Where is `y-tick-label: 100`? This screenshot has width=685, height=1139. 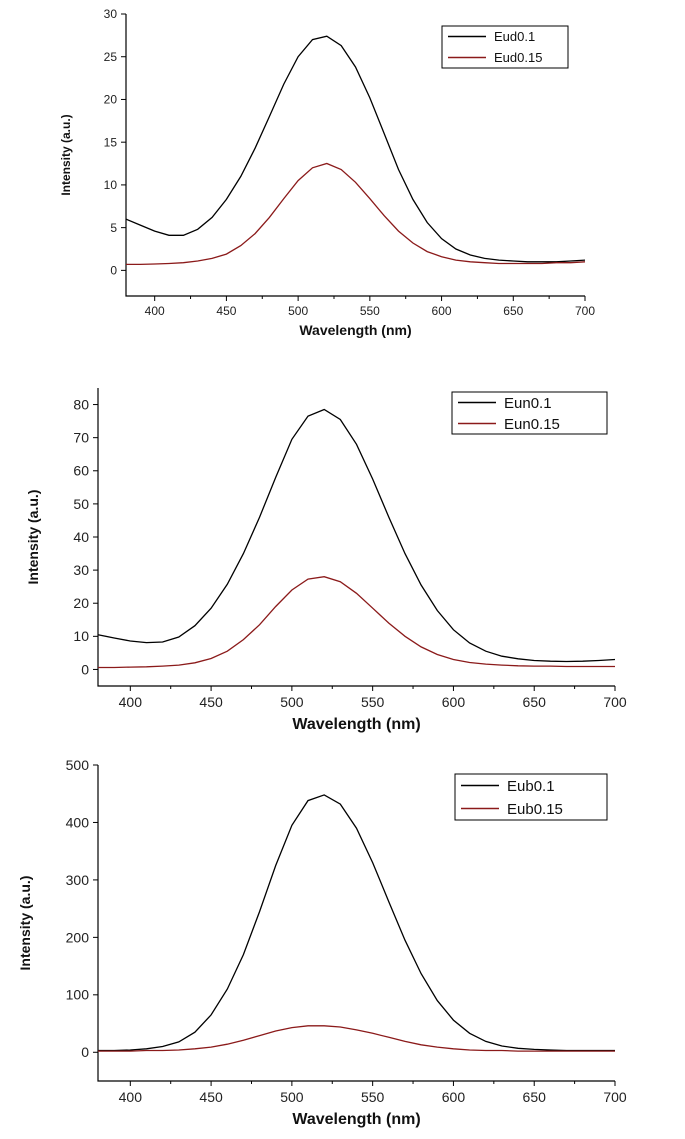 y-tick-label: 100 is located at coordinates (78, 995).